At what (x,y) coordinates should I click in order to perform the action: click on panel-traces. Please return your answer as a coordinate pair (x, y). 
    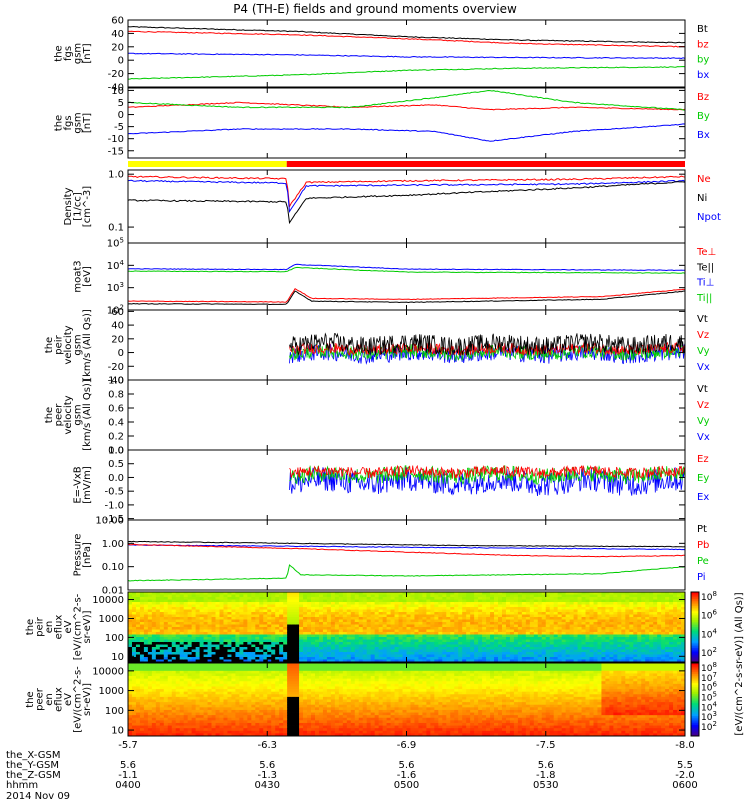
    Looking at the image, I should click on (406, 284).